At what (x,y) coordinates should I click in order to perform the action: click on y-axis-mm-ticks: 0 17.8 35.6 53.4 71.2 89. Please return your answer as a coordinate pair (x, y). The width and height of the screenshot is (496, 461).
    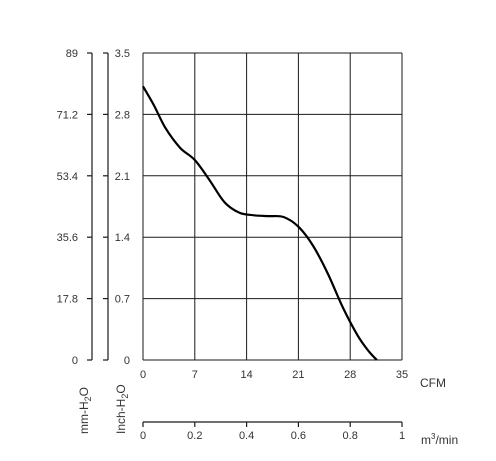
    Looking at the image, I should click on (67, 207).